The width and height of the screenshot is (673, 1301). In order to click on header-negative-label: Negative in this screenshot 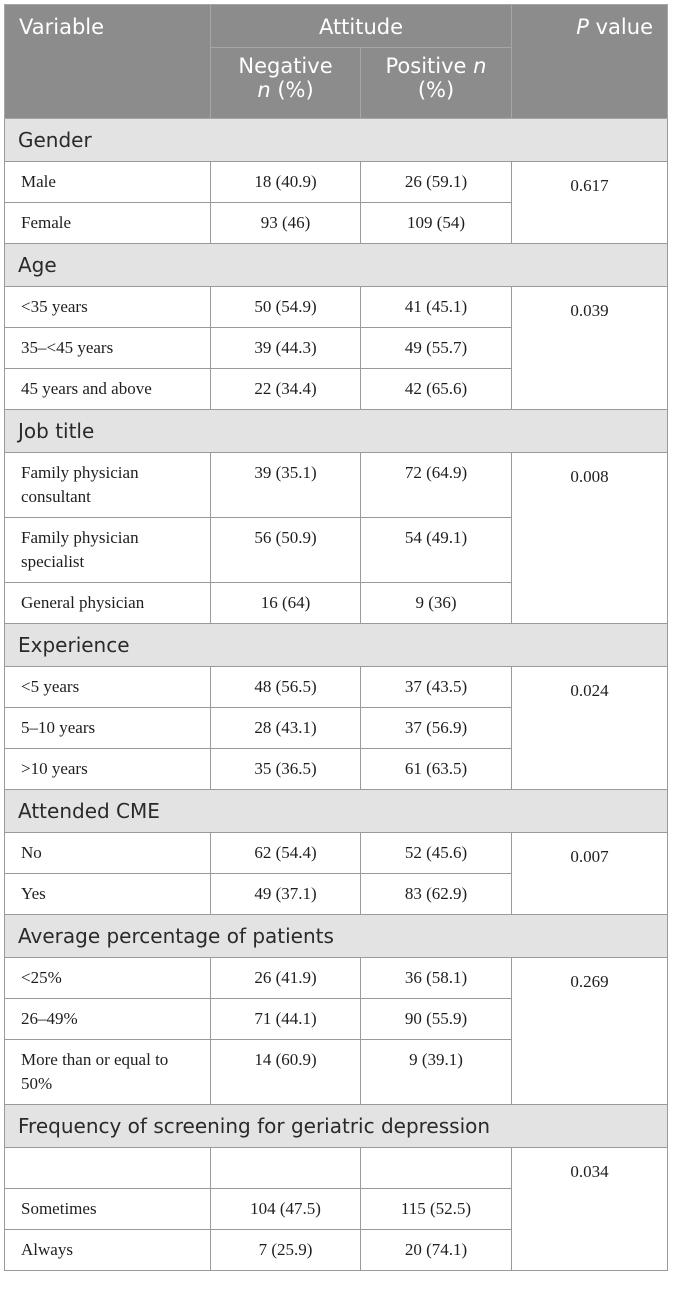, I will do `click(285, 66)`.